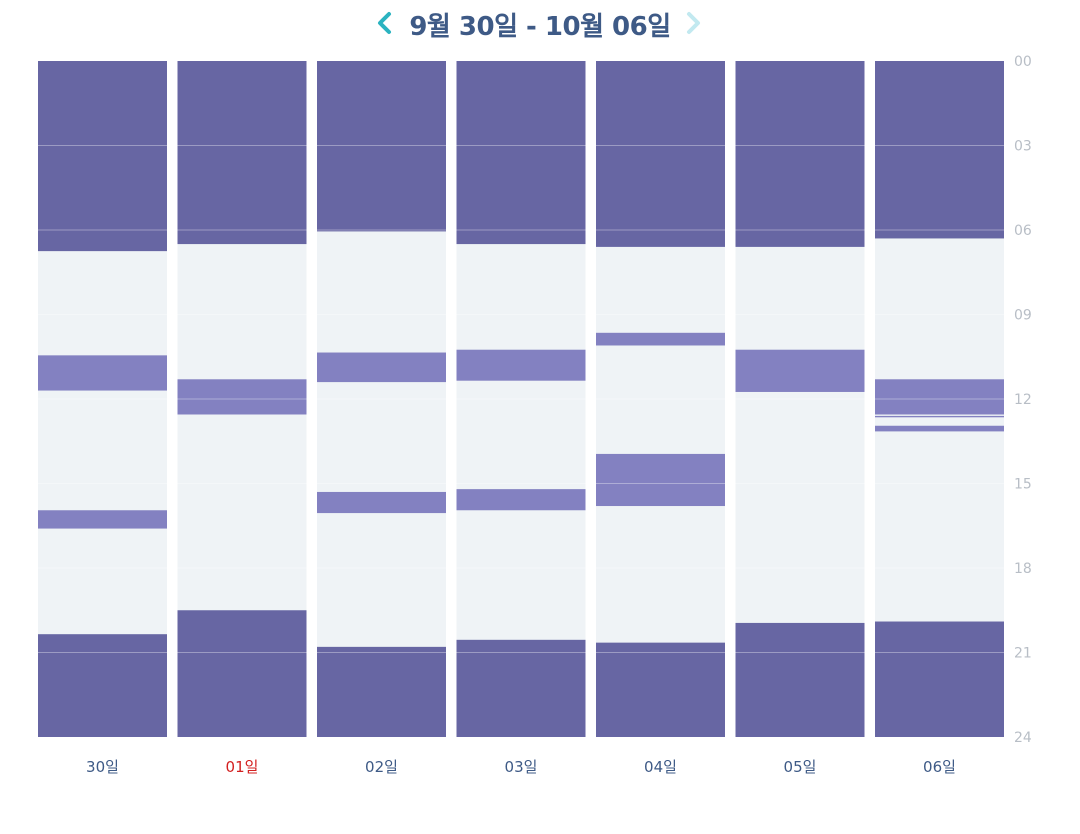  What do you see at coordinates (1023, 654) in the screenshot?
I see `y-tick-label: 21` at bounding box center [1023, 654].